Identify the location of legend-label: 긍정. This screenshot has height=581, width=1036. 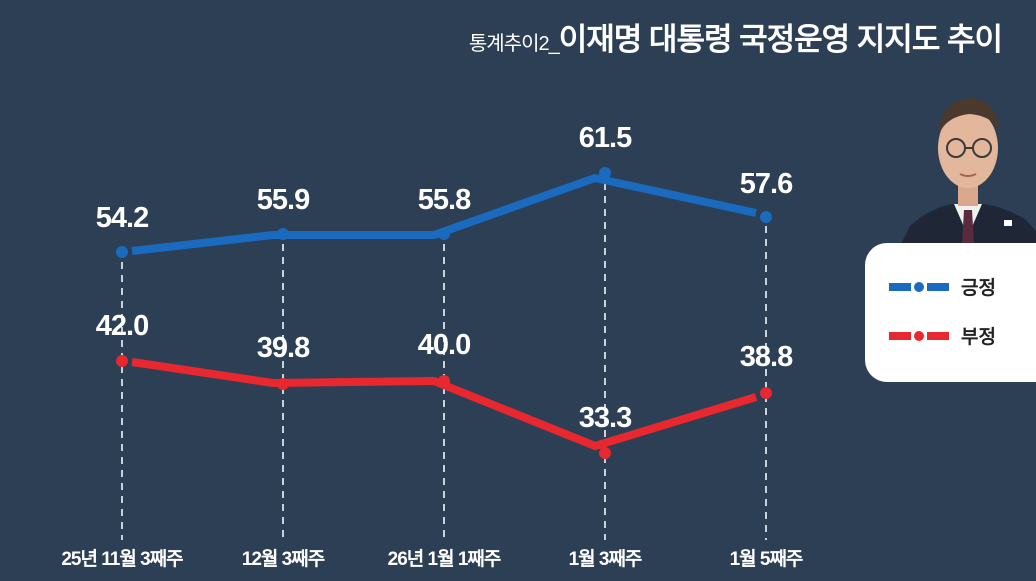
(978, 288).